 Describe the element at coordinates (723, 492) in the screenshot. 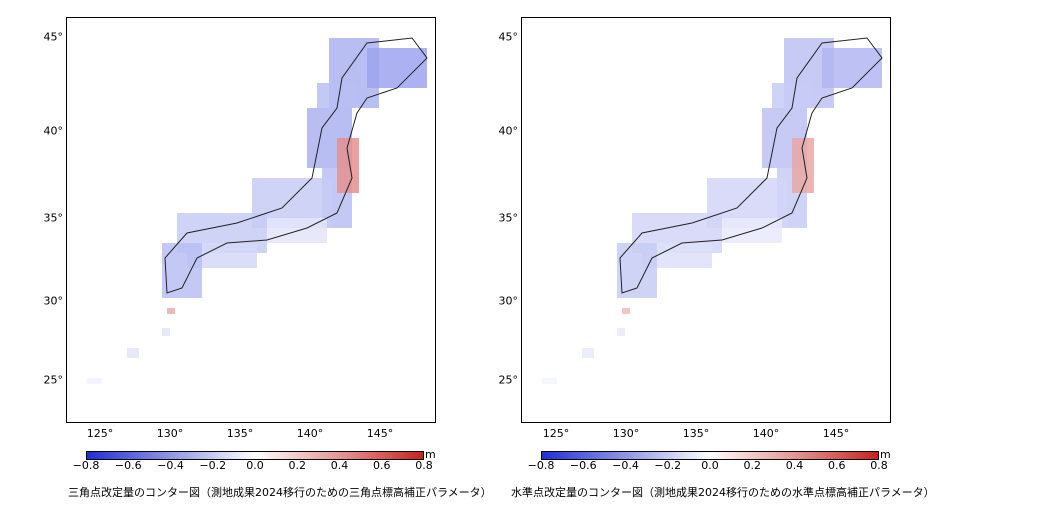

I see `map-caption: 水準点改定量のコンター図（測地成果2024移行のための水準点標高補正パラメータ）` at that location.